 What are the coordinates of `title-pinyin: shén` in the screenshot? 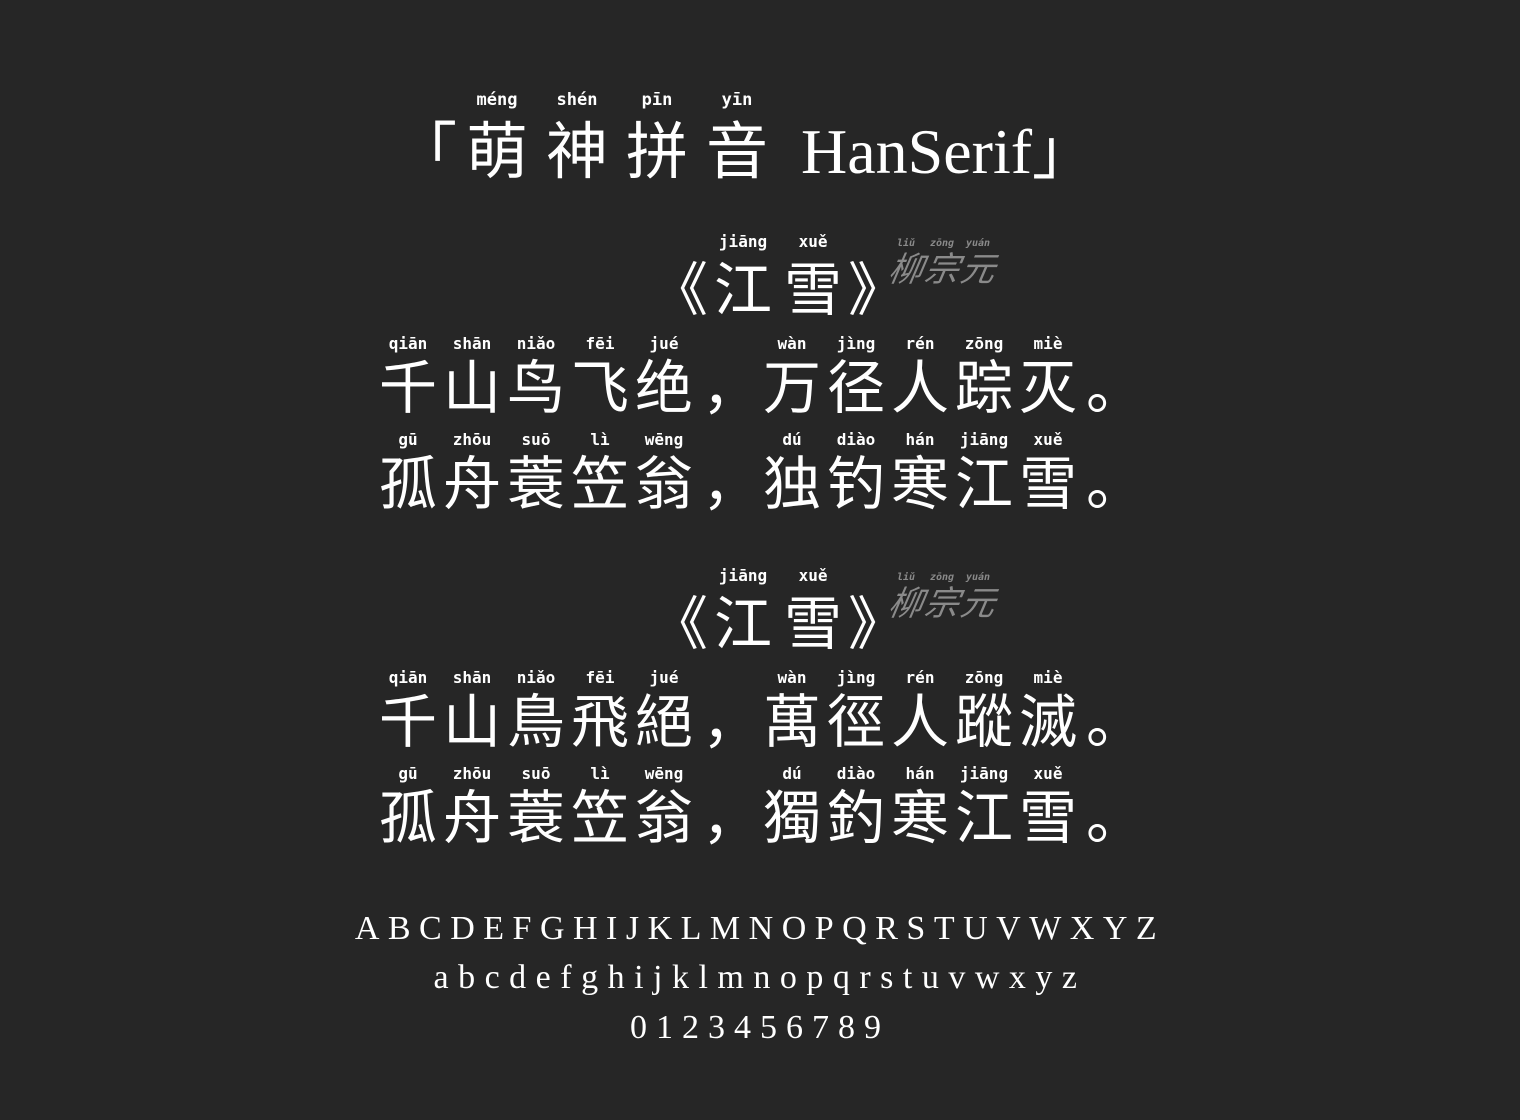 It's located at (577, 100).